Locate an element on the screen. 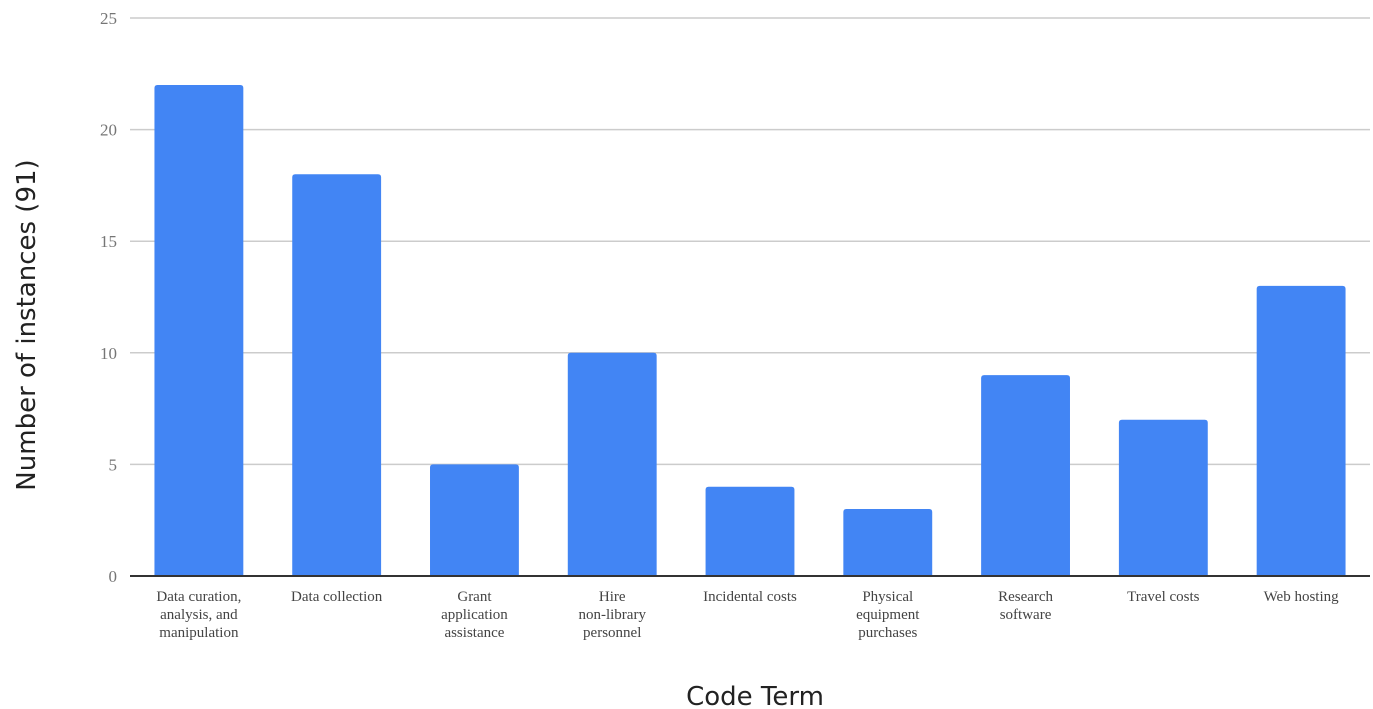 Image resolution: width=1373 pixels, height=709 pixels. x-axis-title: Code Term is located at coordinates (755, 695).